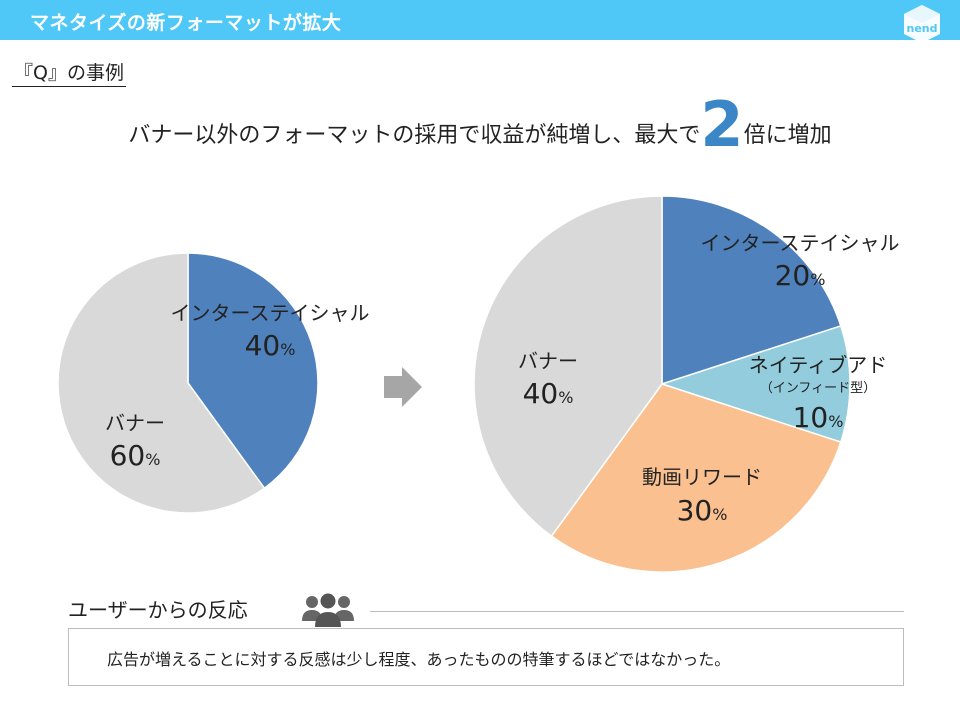 This screenshot has width=960, height=720. What do you see at coordinates (69, 72) in the screenshot?
I see `page-subtitle: 『Q』の事例` at bounding box center [69, 72].